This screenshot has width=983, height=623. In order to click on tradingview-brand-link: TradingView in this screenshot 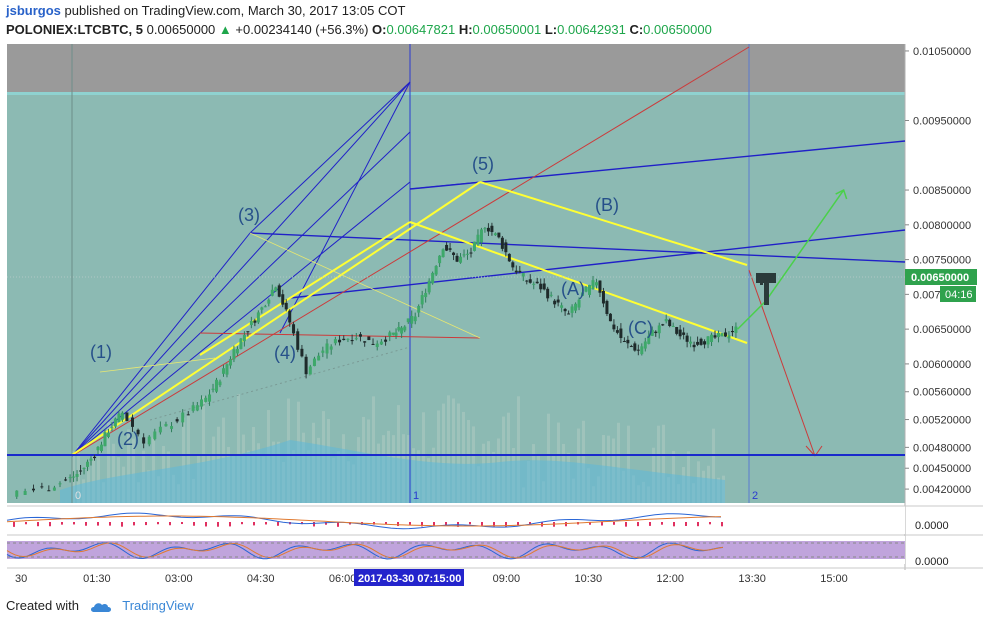, I will do `click(158, 605)`.